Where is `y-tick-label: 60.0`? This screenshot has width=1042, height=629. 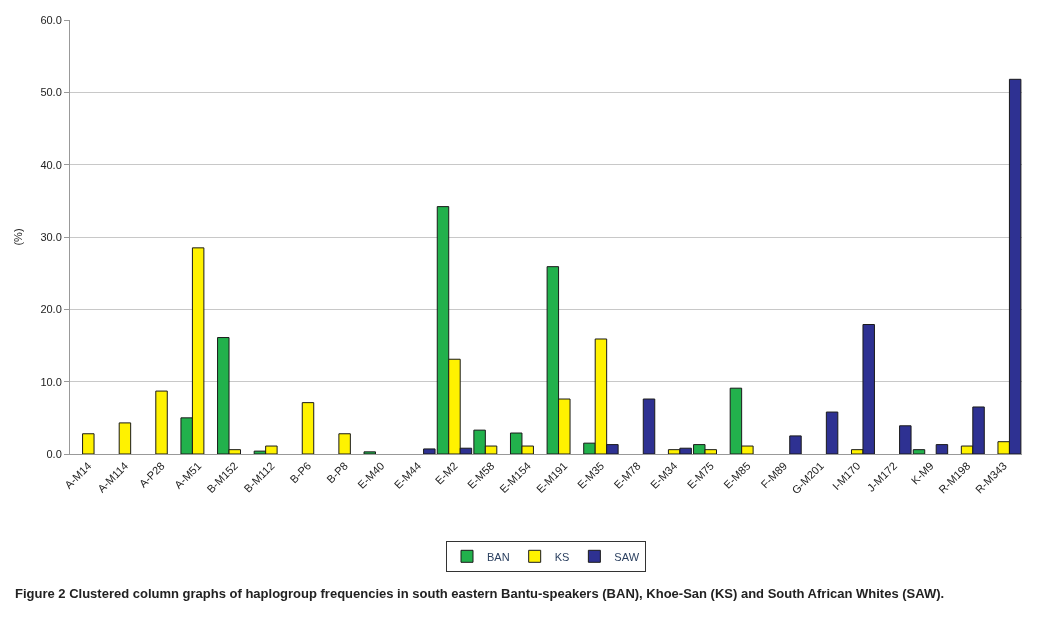
y-tick-label: 60.0 is located at coordinates (51, 19).